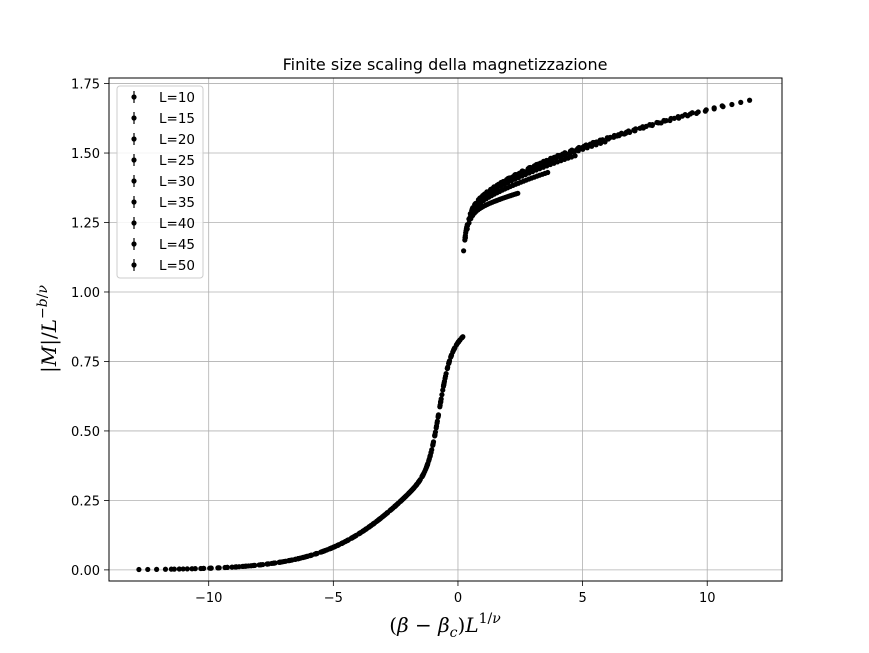  Describe the element at coordinates (85, 501) in the screenshot. I see `y-tick-label: 0.25` at that location.